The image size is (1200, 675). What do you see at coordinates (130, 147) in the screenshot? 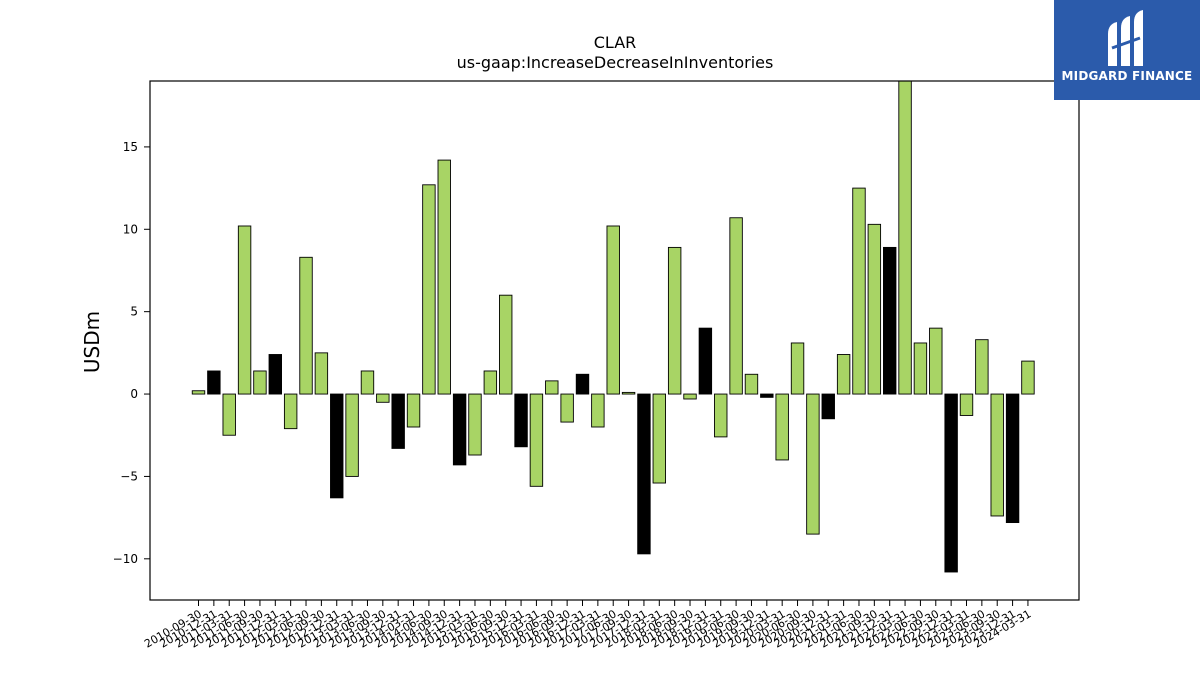
I see `y-tick-label: 15` at bounding box center [130, 147].